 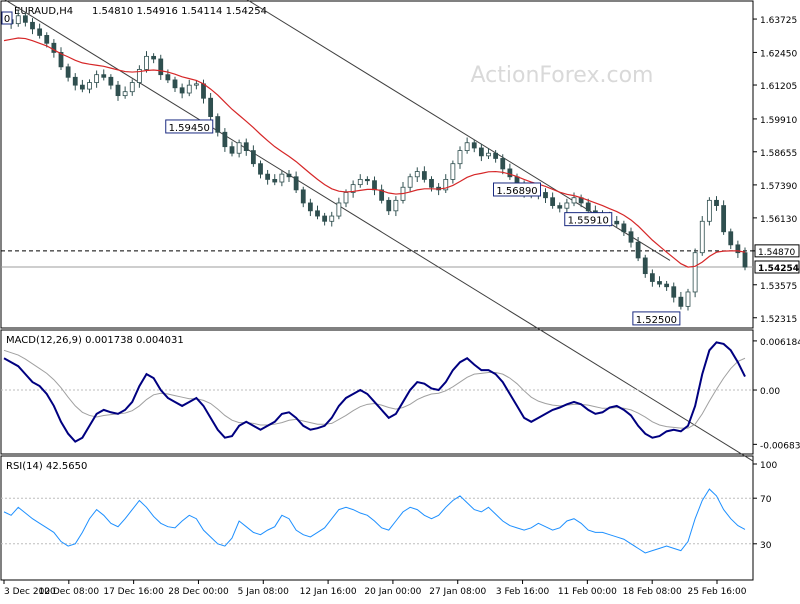 I want to click on x-tick-label: 27 Jan 08:00, so click(x=457, y=592).